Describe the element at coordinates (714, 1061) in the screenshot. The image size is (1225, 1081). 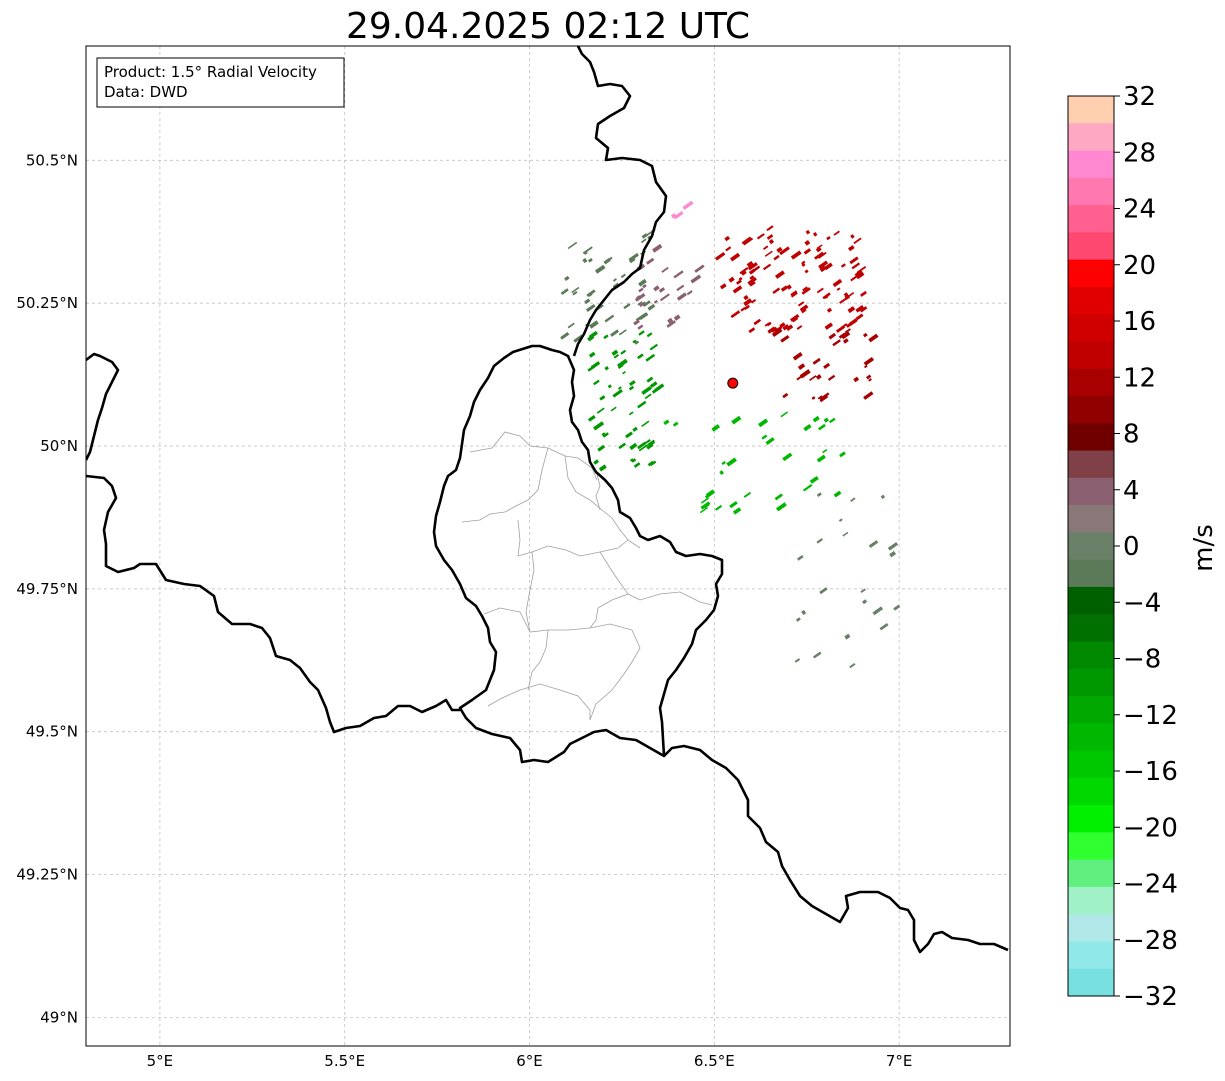
I see `x-tick-label: 6.5°E` at that location.